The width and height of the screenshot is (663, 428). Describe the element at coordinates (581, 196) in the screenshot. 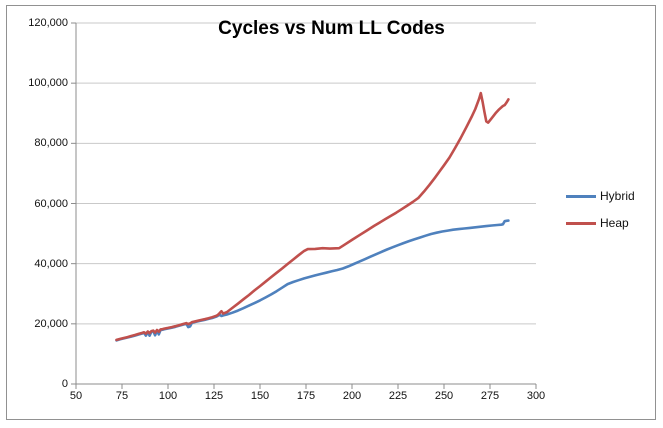

I see `legend-line-swatch-hybrid` at that location.